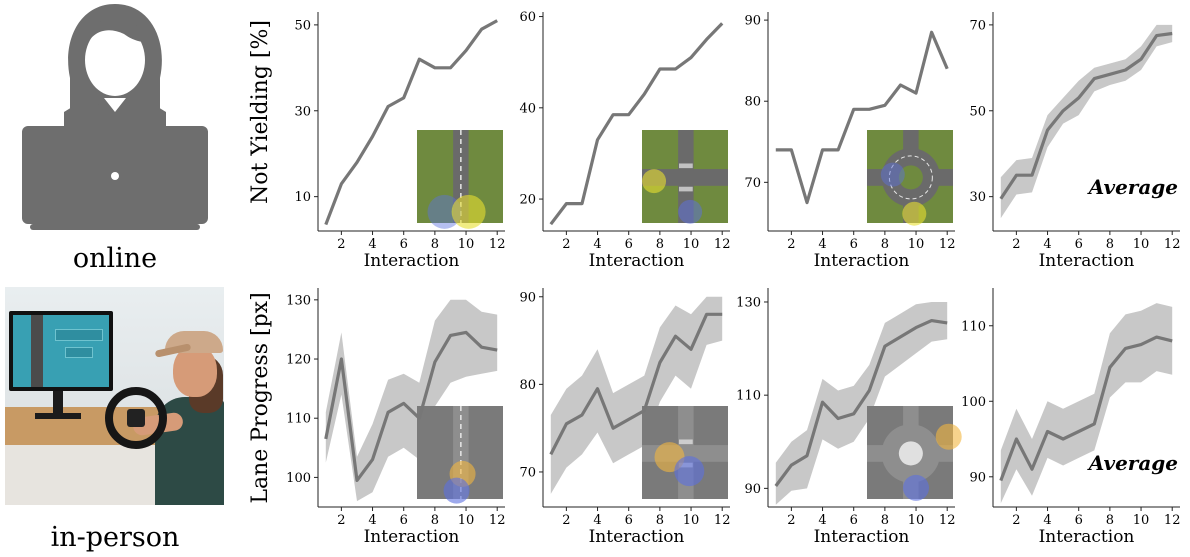 The width and height of the screenshot is (1190, 557). What do you see at coordinates (527, 385) in the screenshot?
I see `y-tick-label: 80` at bounding box center [527, 385].